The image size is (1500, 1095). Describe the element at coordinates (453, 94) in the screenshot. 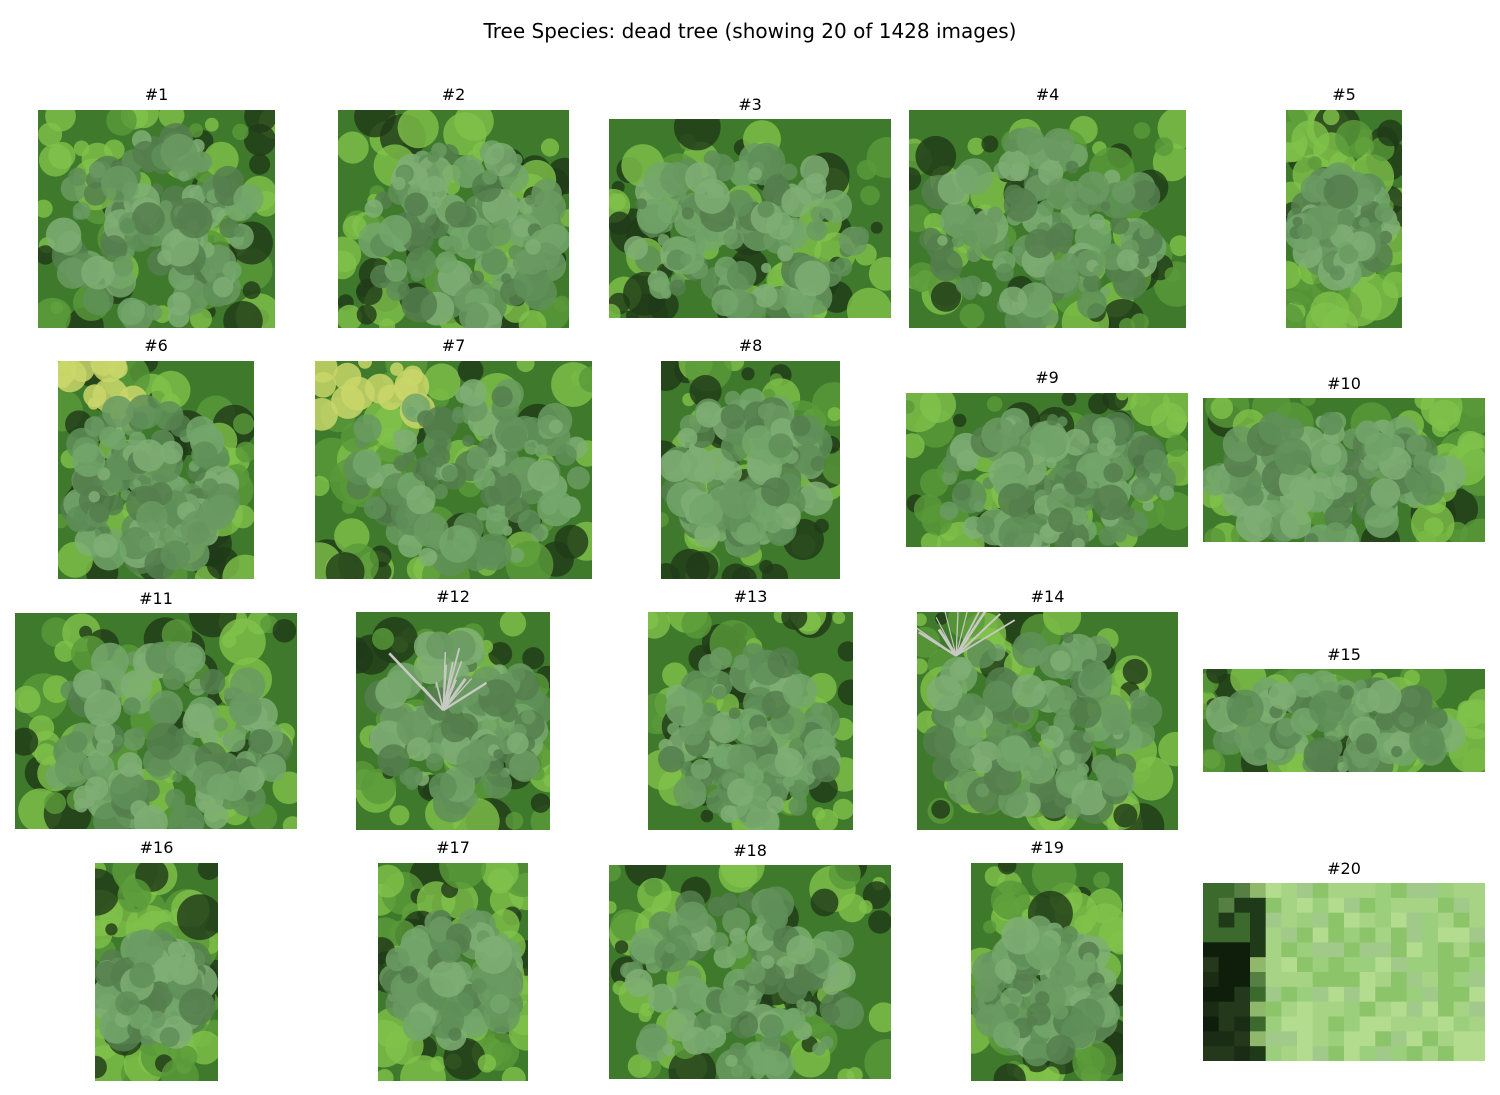

I see `tile-label: #2` at that location.